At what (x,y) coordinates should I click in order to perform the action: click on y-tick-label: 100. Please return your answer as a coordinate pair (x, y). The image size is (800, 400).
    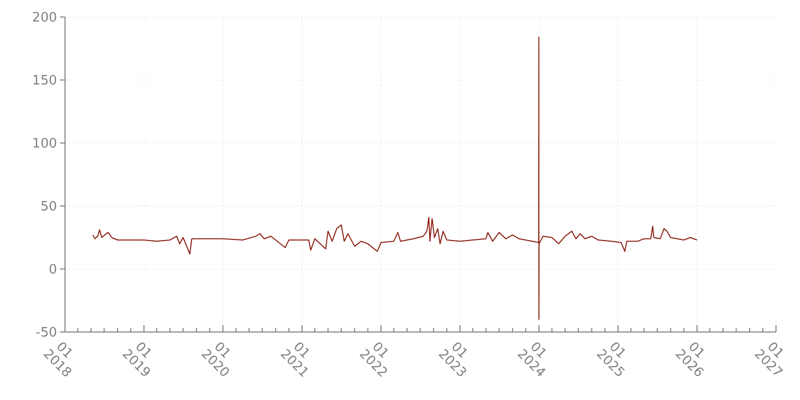
    Looking at the image, I should click on (44, 144).